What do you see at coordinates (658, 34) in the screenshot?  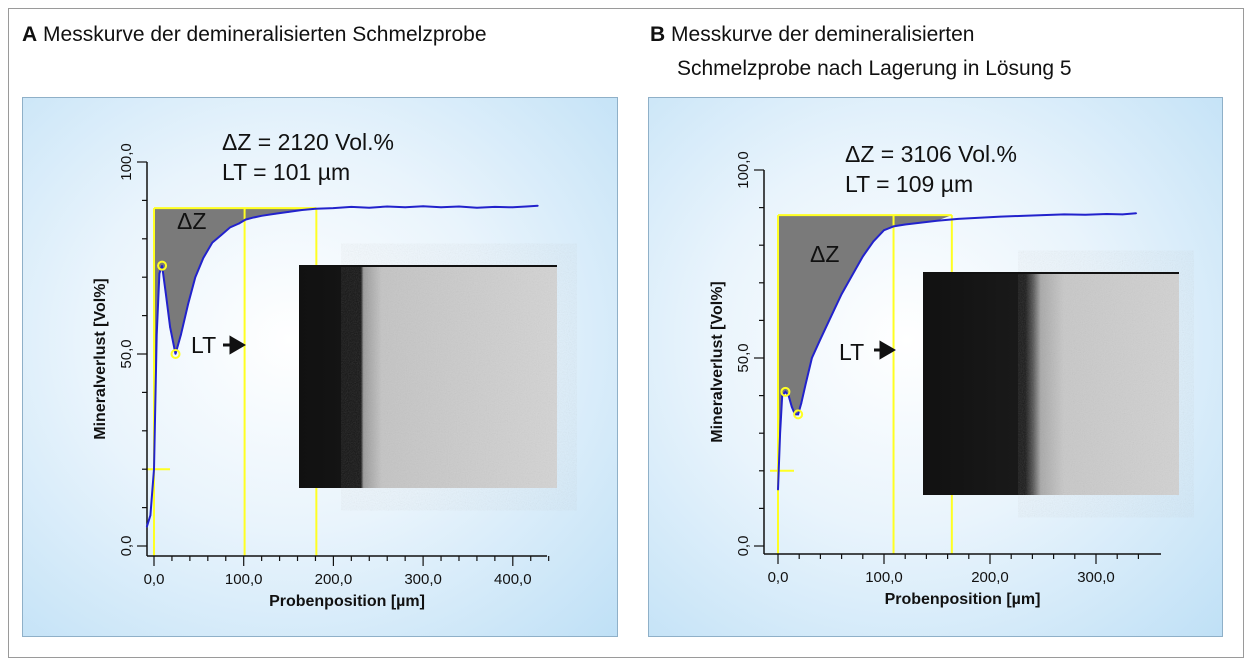 I see `panel-b-letter: B` at bounding box center [658, 34].